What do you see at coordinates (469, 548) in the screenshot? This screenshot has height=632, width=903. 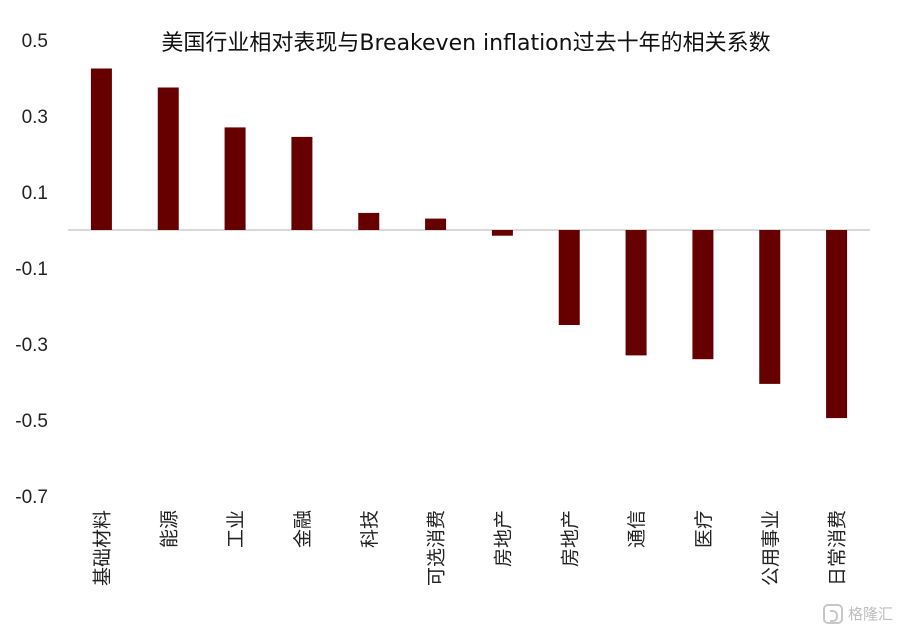 I see `category-labels: 基础材料 能源 工业 金融 科技 可选消费 房地产 房地产 通信 医疗 公用事业 日常消费` at bounding box center [469, 548].